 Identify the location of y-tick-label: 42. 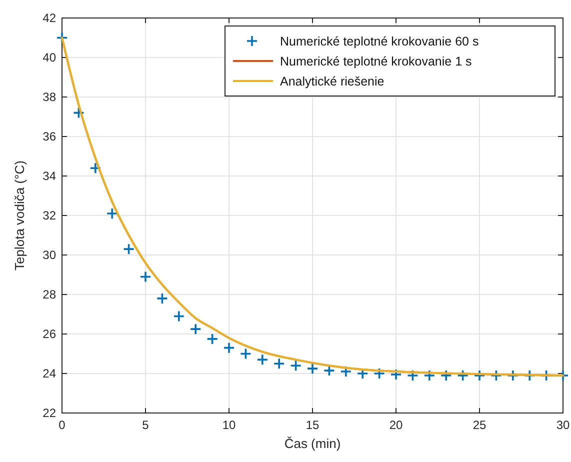
(49, 18).